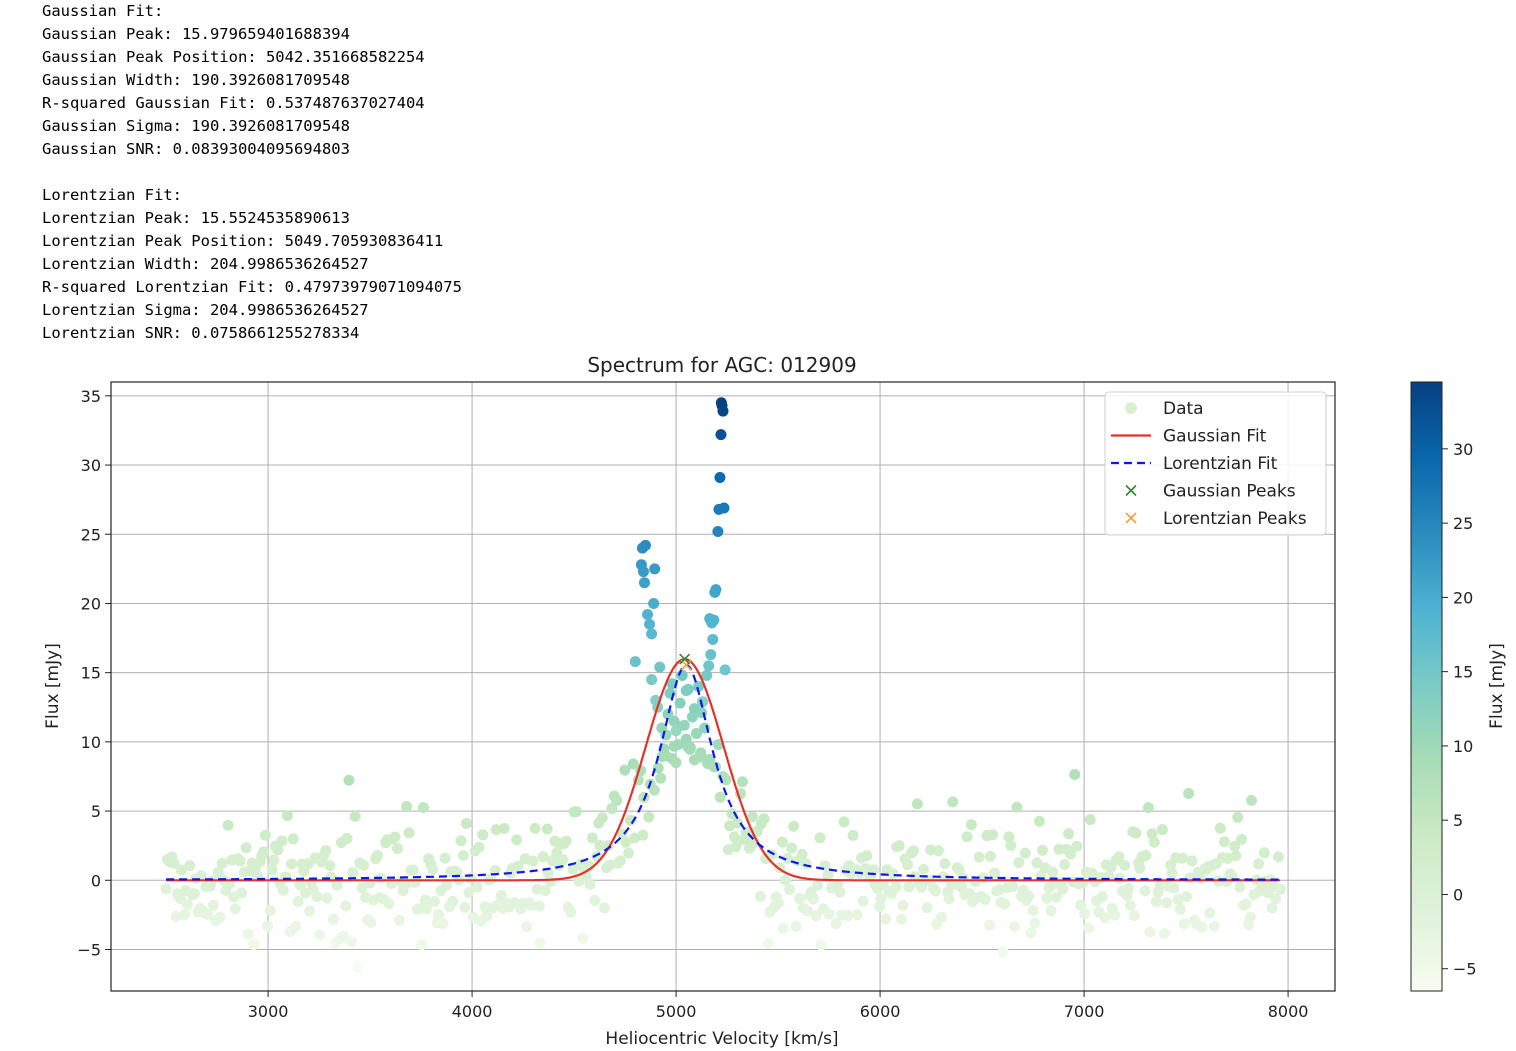 This screenshot has width=1516, height=1051. Describe the element at coordinates (1131, 408) in the screenshot. I see `legend-swatch-data` at that location.